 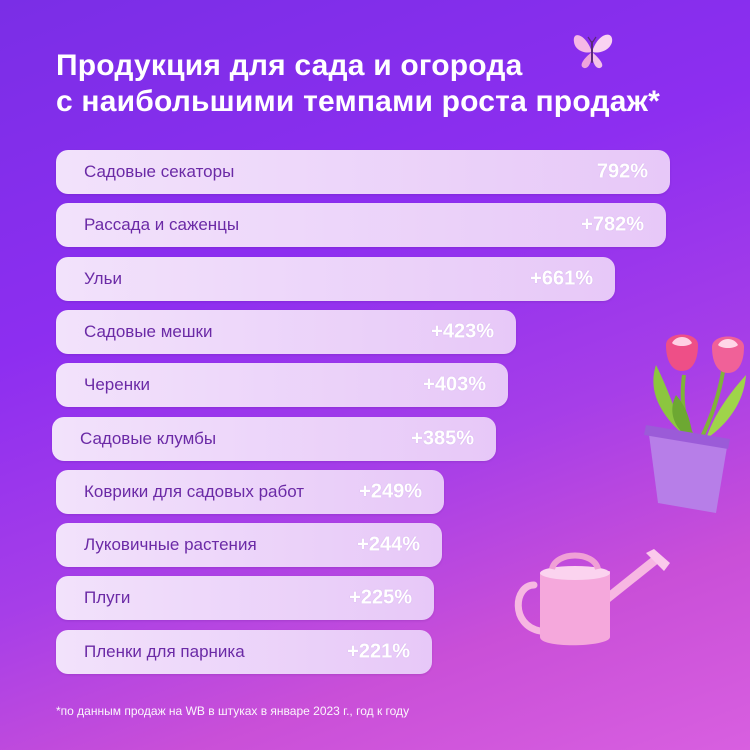 I want to click on bar-value-label: +244%, so click(x=388, y=544).